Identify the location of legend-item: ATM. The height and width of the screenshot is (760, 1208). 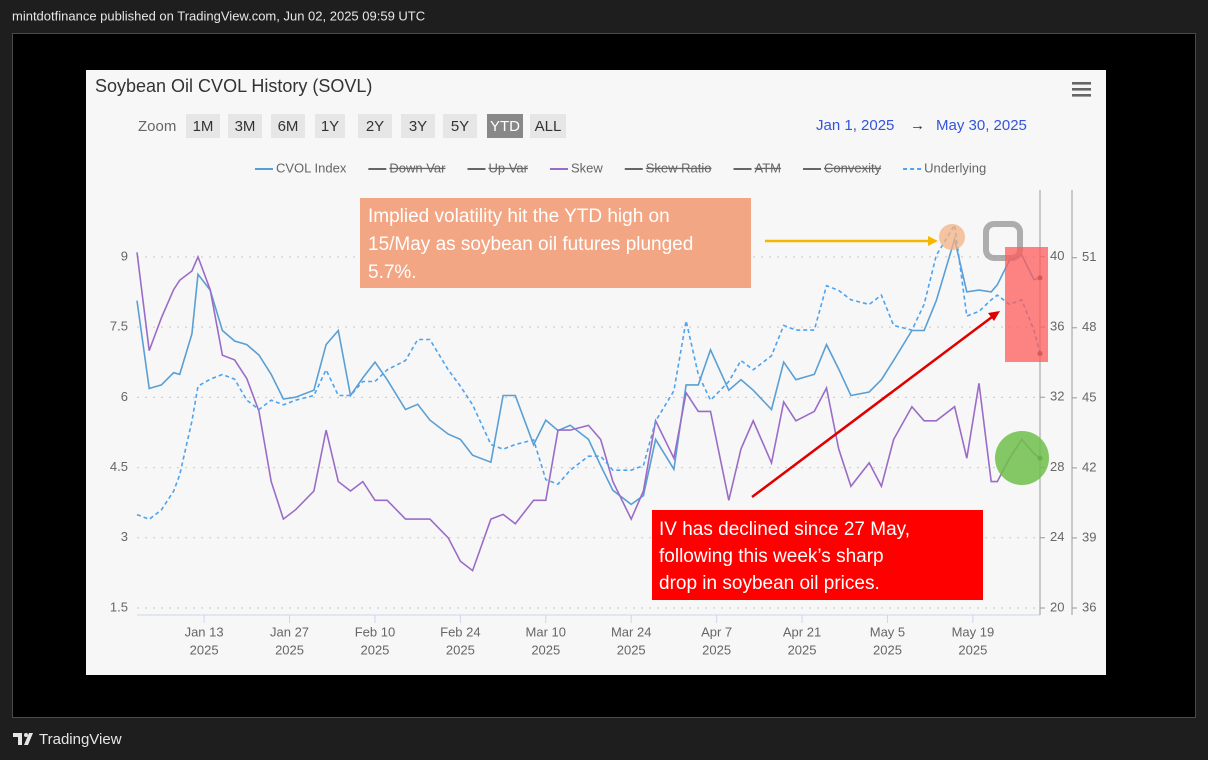
(757, 167).